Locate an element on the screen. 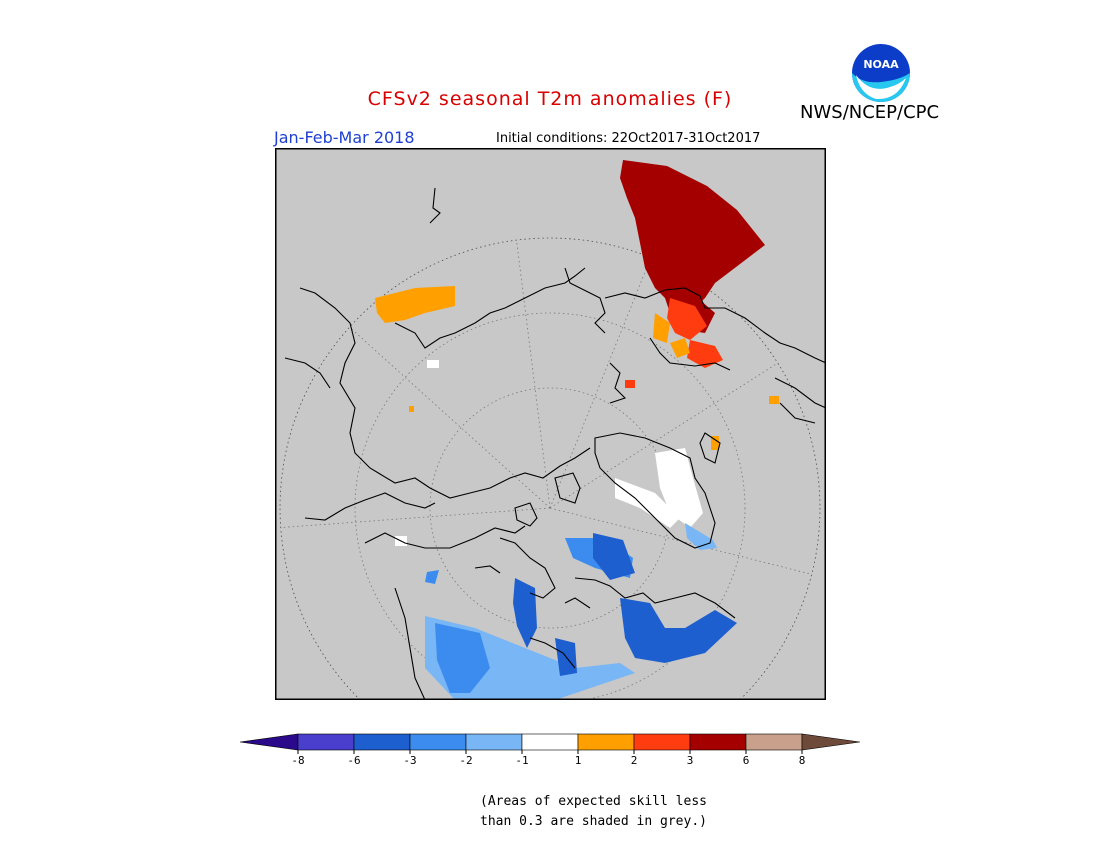 Image resolution: width=1100 pixels, height=850 pixels. forecast-period: Jan-Feb-Mar 2018 is located at coordinates (344, 137).